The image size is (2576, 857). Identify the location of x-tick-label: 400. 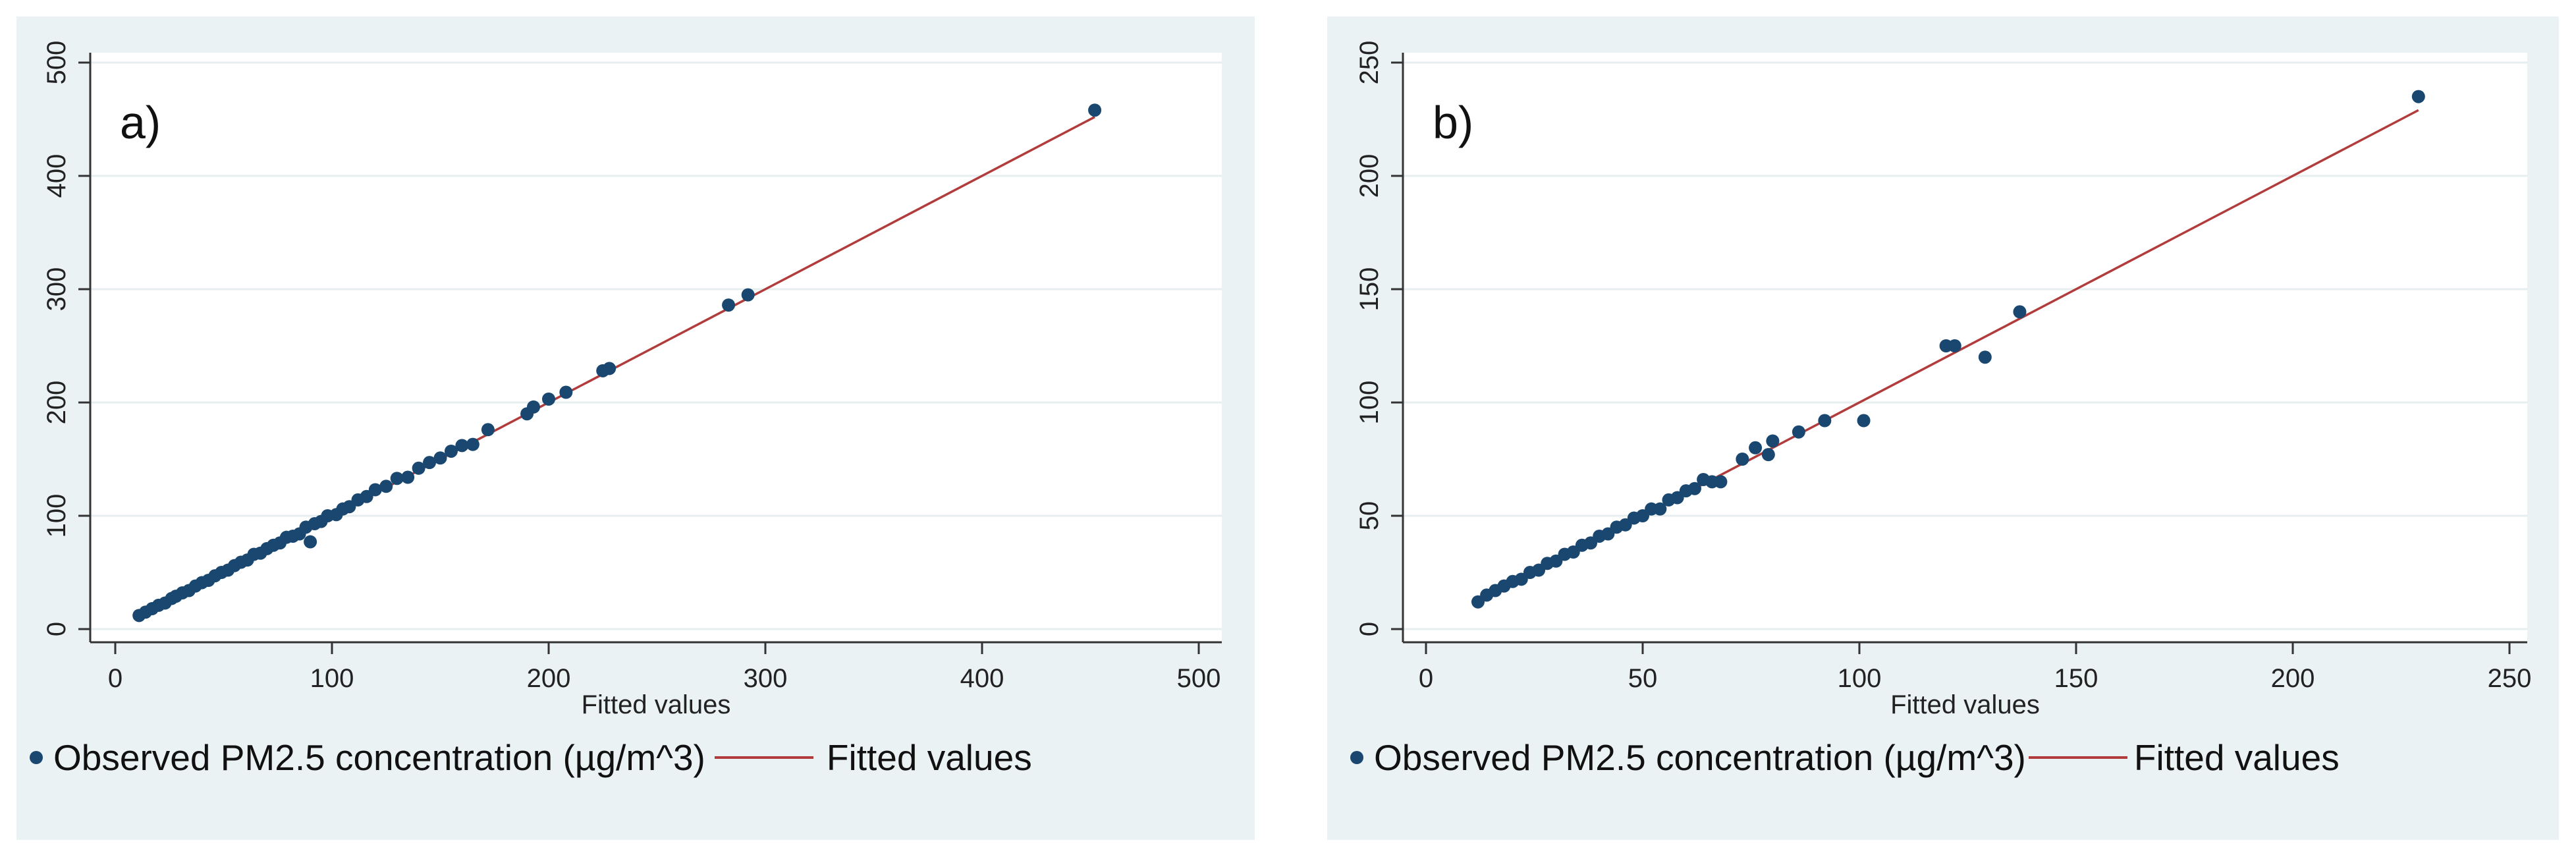
(982, 678).